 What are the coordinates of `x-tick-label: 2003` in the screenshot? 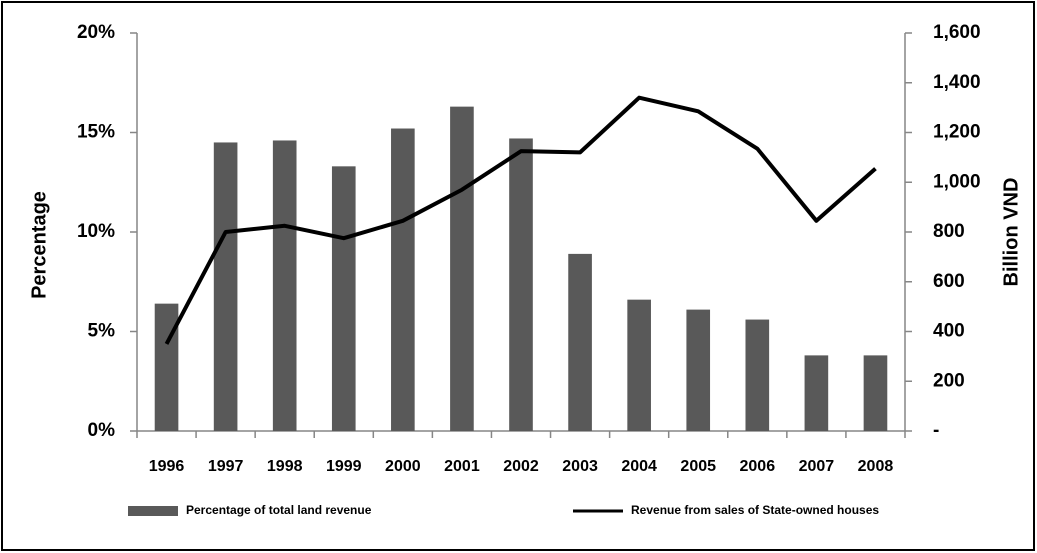 It's located at (580, 466).